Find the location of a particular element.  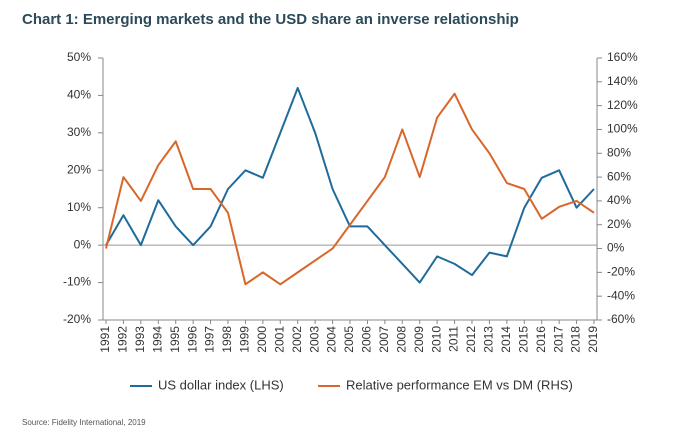

y2-tick-label: 100% is located at coordinates (622, 129).